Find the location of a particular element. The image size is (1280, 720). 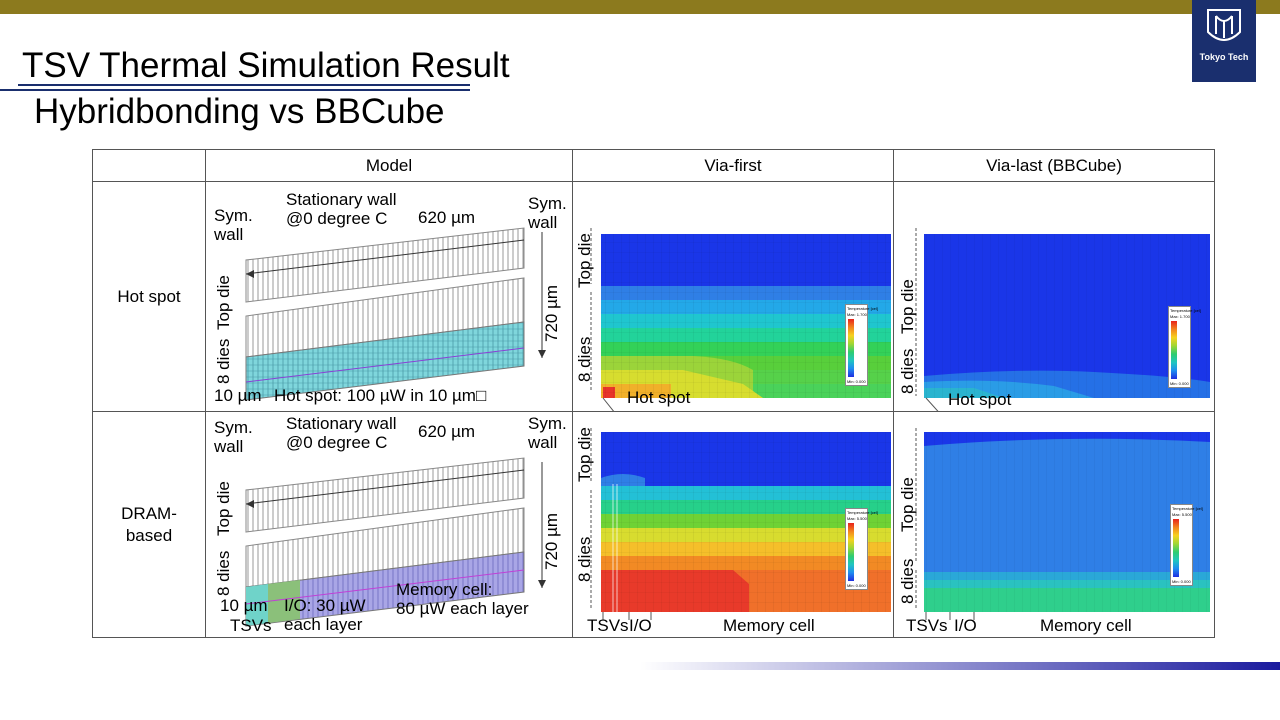

via-last-hotspot-legend: Temperature [cel] Max: 1.700 Min: 0.000 is located at coordinates (1184, 347).